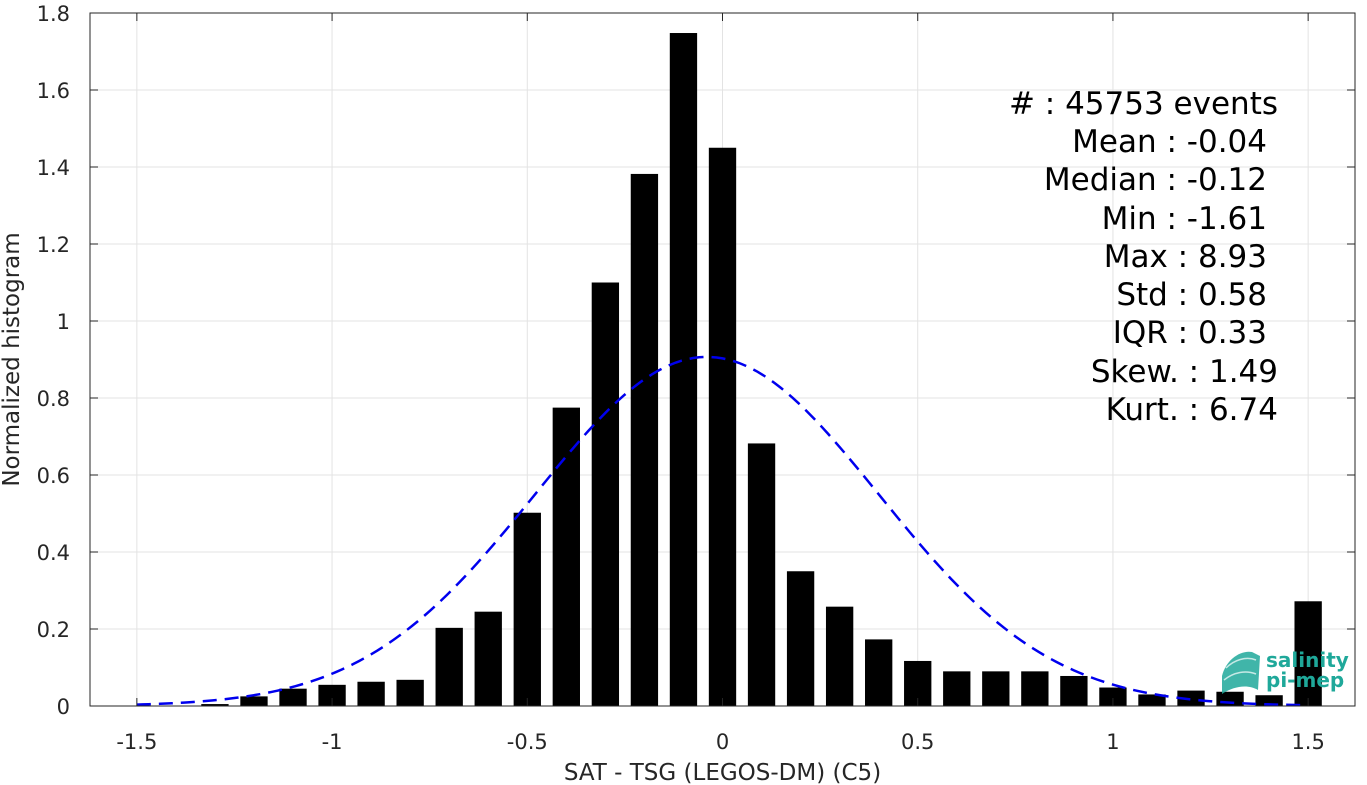  Describe the element at coordinates (1155, 180) in the screenshot. I see `stat-median: Median : -0.12` at that location.